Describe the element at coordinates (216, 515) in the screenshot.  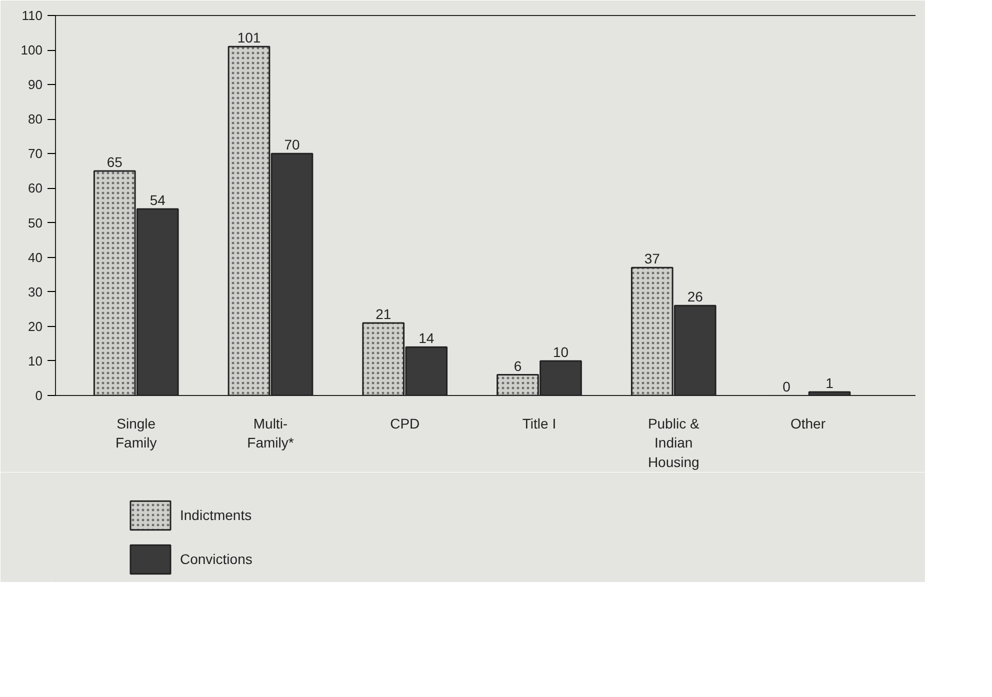
I see `legend-label: Indictments` at that location.